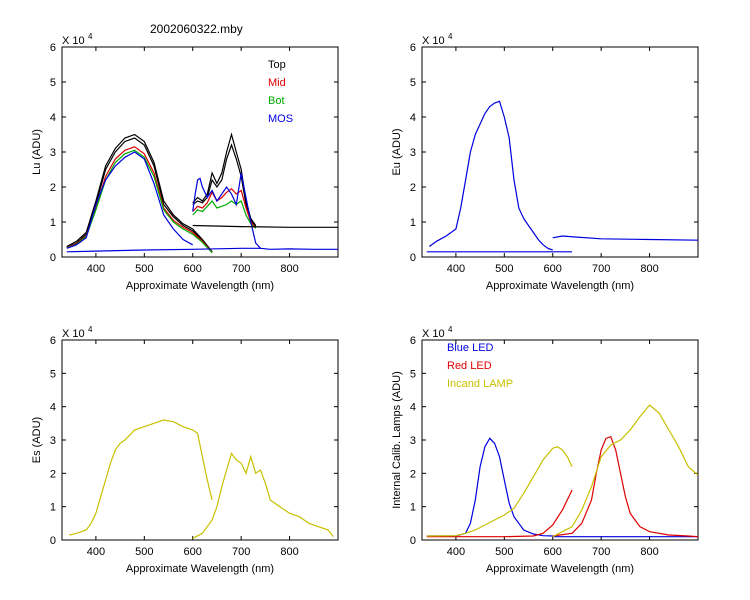  Describe the element at coordinates (397, 151) in the screenshot. I see `y-axis-label: Eu (ADU)` at that location.